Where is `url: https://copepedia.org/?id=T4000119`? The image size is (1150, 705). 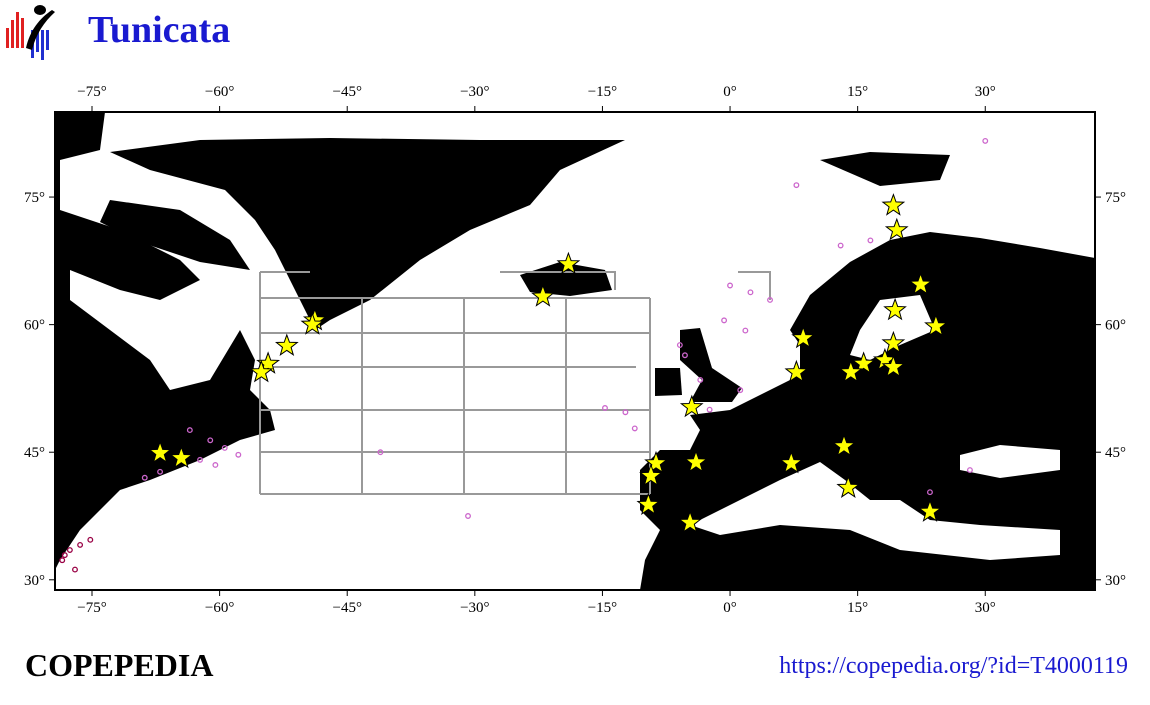 url: https://copepedia.org/?id=T4000119 is located at coordinates (953, 666).